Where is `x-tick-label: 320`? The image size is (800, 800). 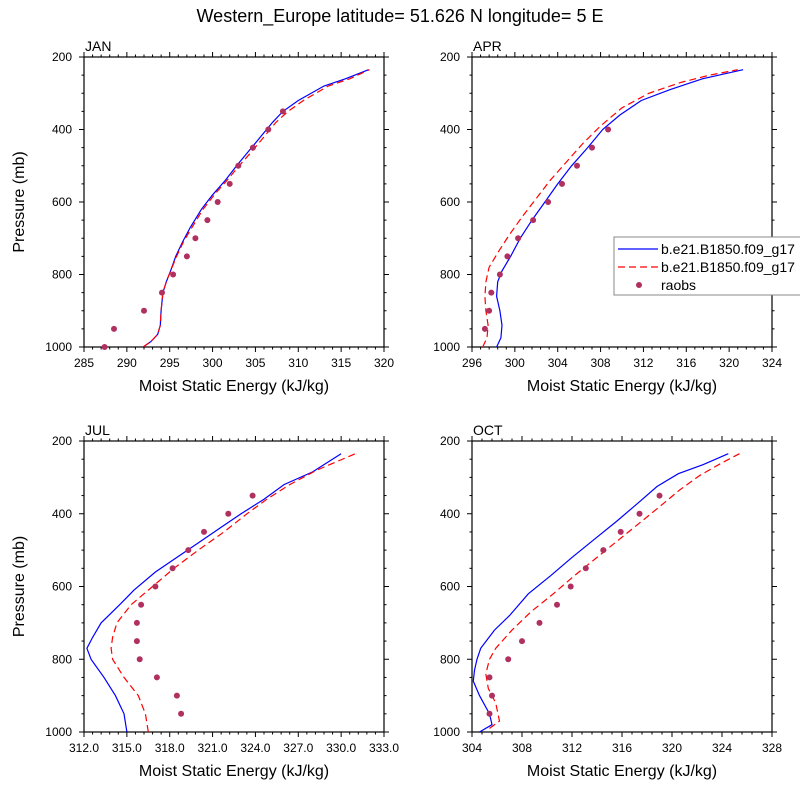 x-tick-label: 320 is located at coordinates (672, 748).